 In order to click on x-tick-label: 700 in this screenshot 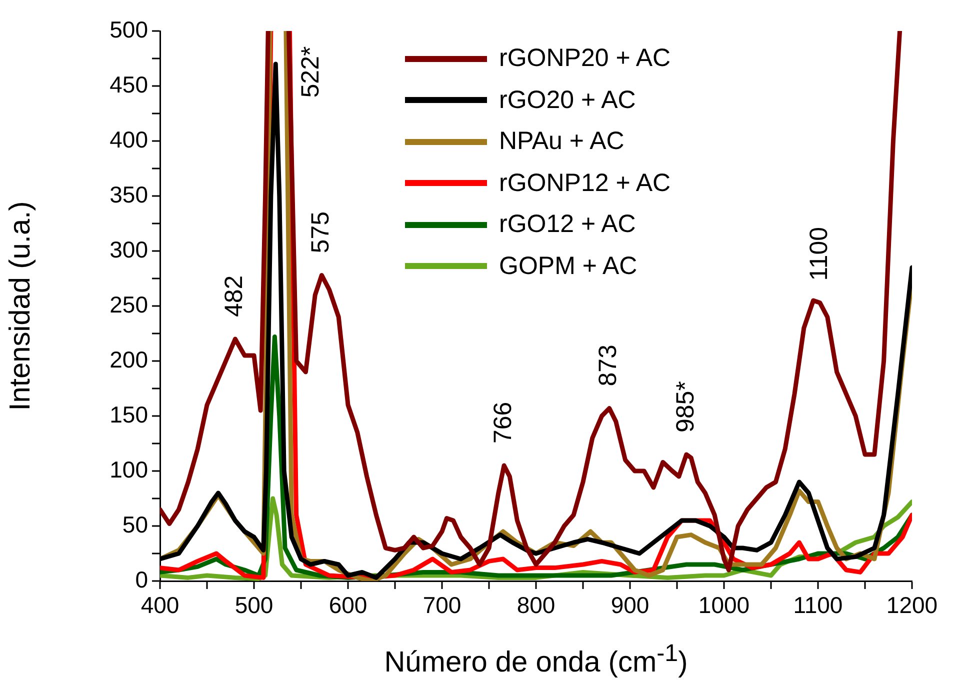, I will do `click(442, 605)`.